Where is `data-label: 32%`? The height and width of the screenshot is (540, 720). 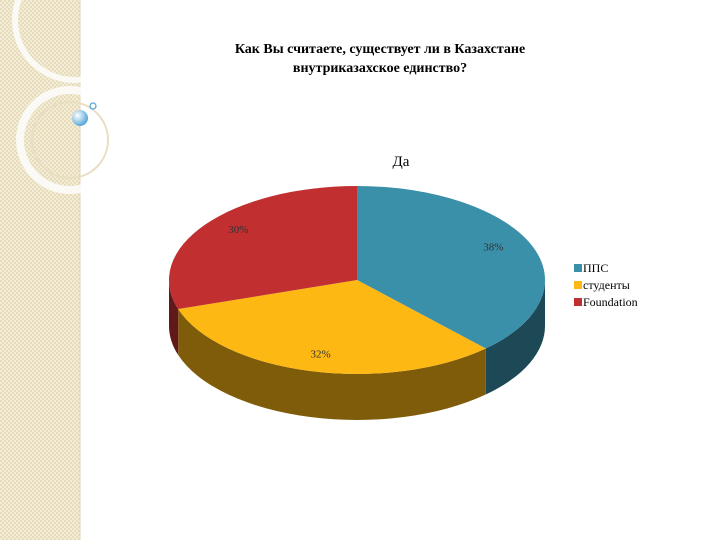
data-label: 32% is located at coordinates (320, 354).